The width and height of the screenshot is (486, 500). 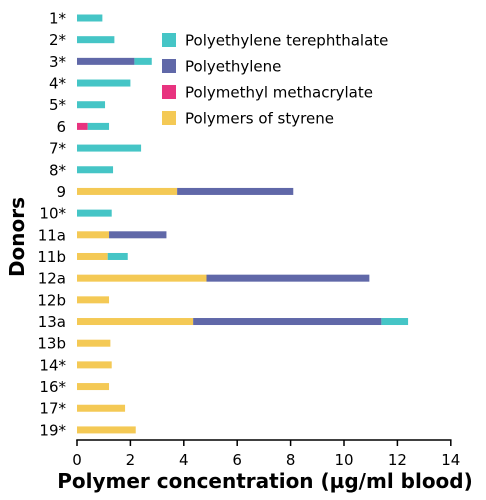 I want to click on x-ticks-group: 0 2 4 6 8 10 12 14, so click(x=266, y=454).